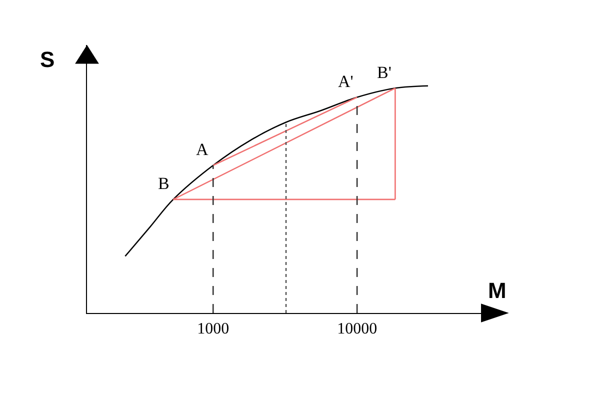 This screenshot has width=609, height=398. Describe the element at coordinates (497, 290) in the screenshot. I see `x-axis-title: M` at that location.